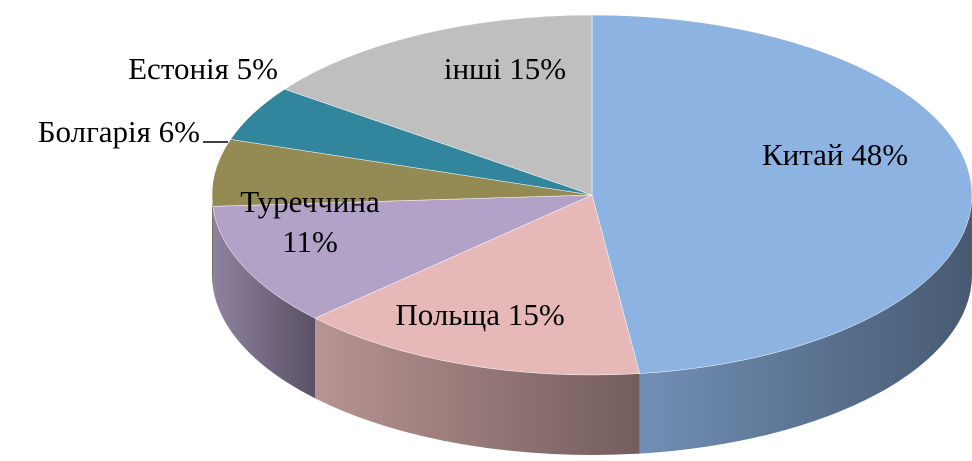  What do you see at coordinates (310, 241) in the screenshot?
I see `slice-value-label: 11%` at bounding box center [310, 241].